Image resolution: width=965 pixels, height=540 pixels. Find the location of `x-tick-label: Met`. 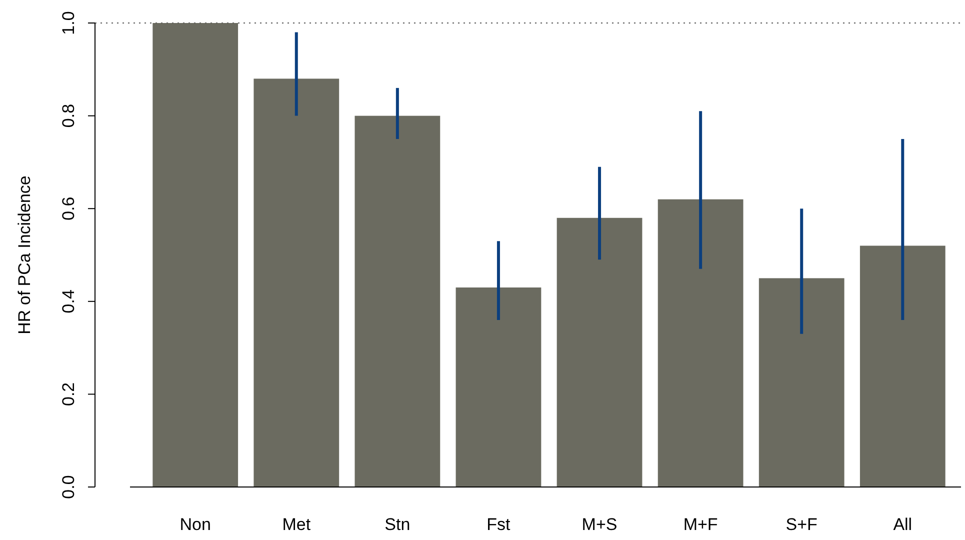

x-tick-label: Met is located at coordinates (296, 524).